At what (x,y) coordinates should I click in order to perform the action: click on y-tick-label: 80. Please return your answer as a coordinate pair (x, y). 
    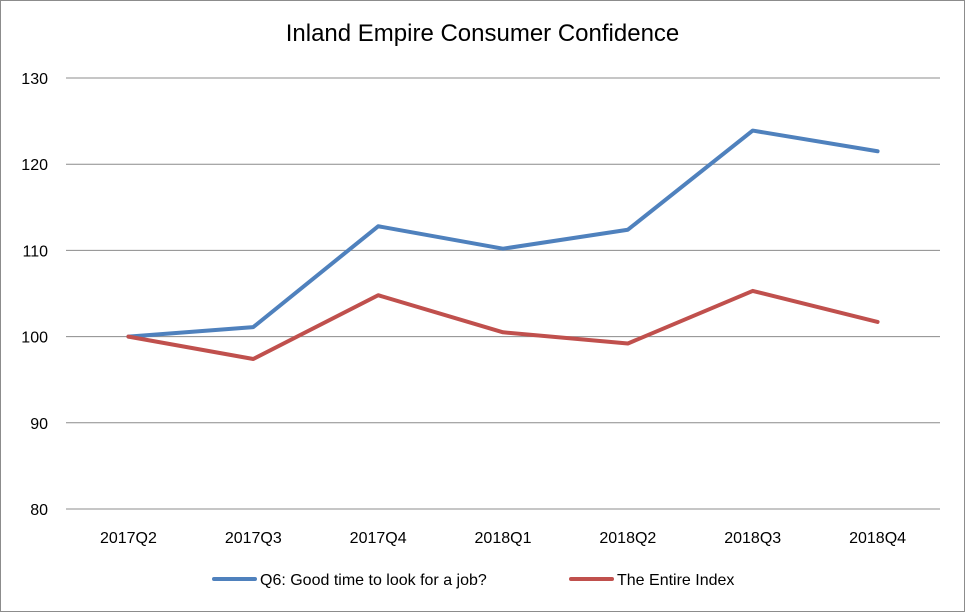
    Looking at the image, I should click on (39, 510).